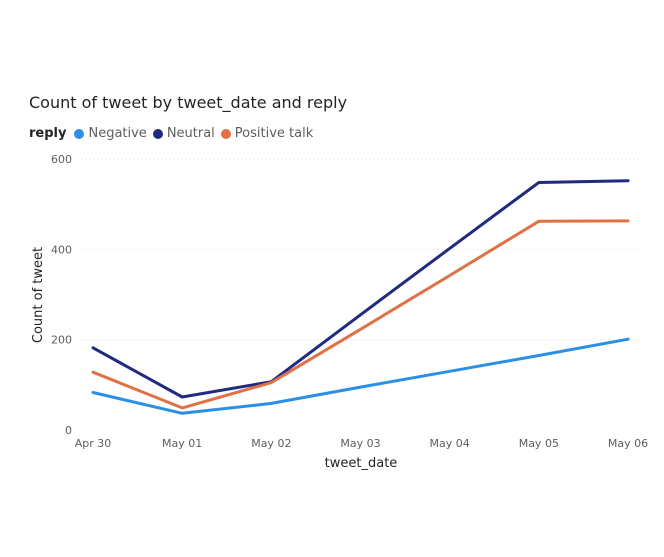 This screenshot has height=557, width=664. What do you see at coordinates (361, 463) in the screenshot?
I see `x-axis-title: tweet_date` at bounding box center [361, 463].